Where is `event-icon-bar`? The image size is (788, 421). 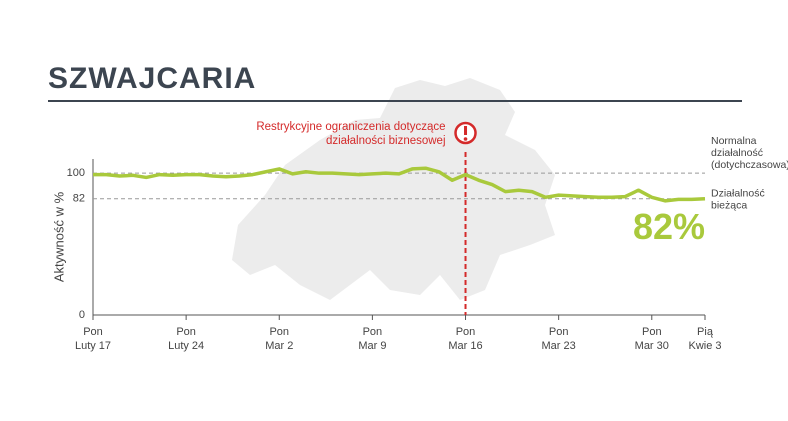 event-icon-bar is located at coordinates (466, 130).